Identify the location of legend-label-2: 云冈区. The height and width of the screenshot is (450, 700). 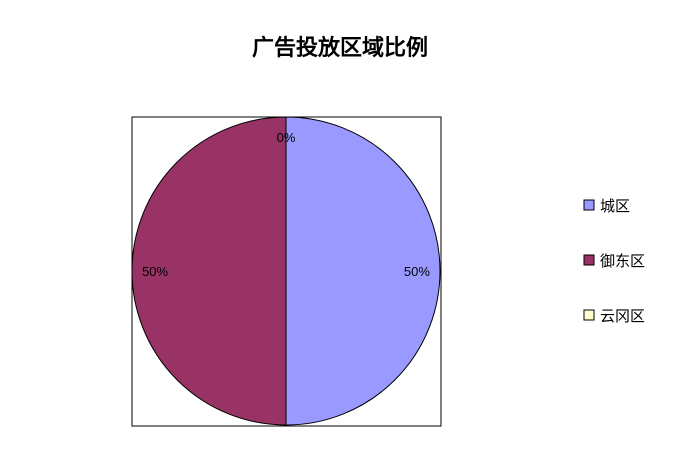
(622, 316).